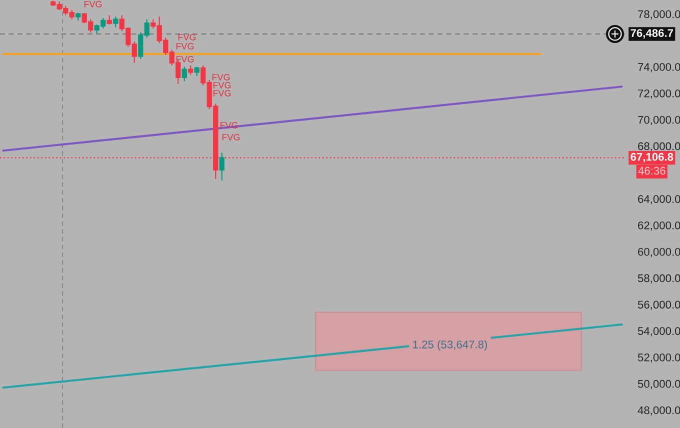  What do you see at coordinates (659, 121) in the screenshot?
I see `y-tick-label: 70,000.0` at bounding box center [659, 121].